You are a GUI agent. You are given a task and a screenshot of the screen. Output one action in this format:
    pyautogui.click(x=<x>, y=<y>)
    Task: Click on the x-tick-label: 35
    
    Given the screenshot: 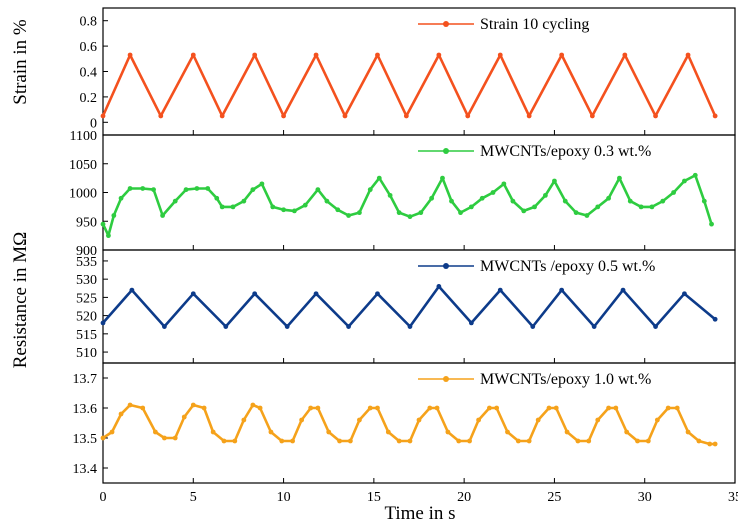 What is the action you would take?
    pyautogui.click(x=733, y=497)
    